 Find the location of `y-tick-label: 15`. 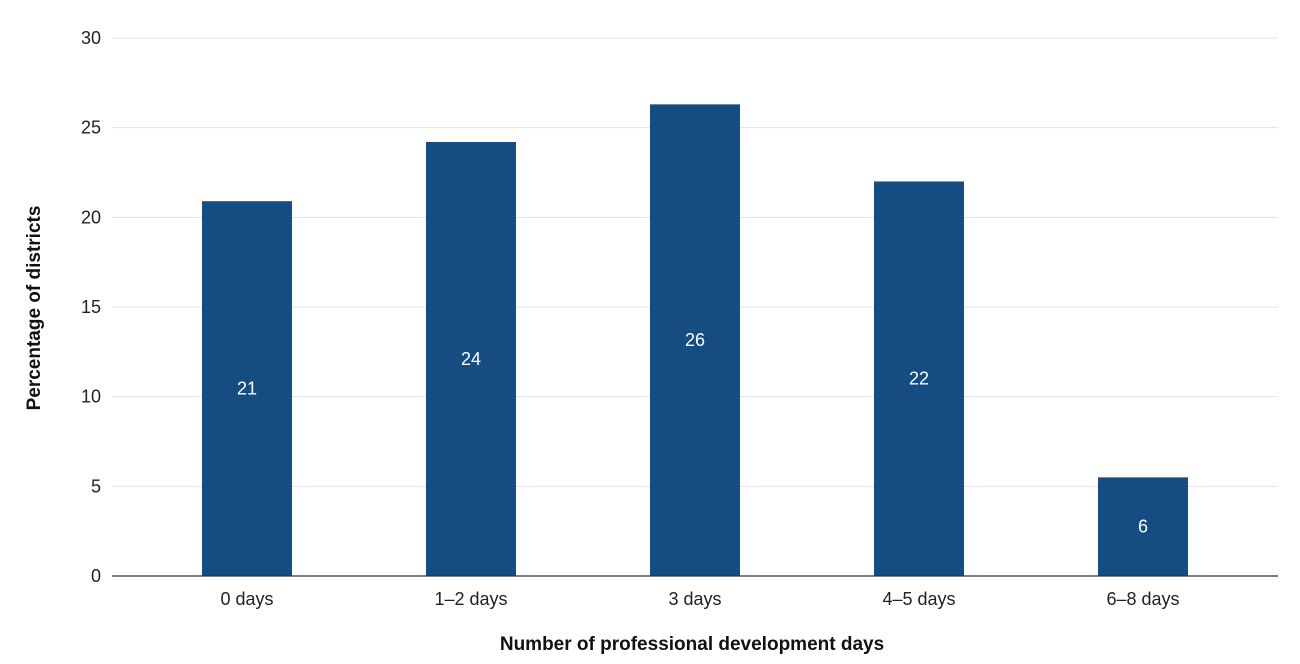

y-tick-label: 15 is located at coordinates (91, 307).